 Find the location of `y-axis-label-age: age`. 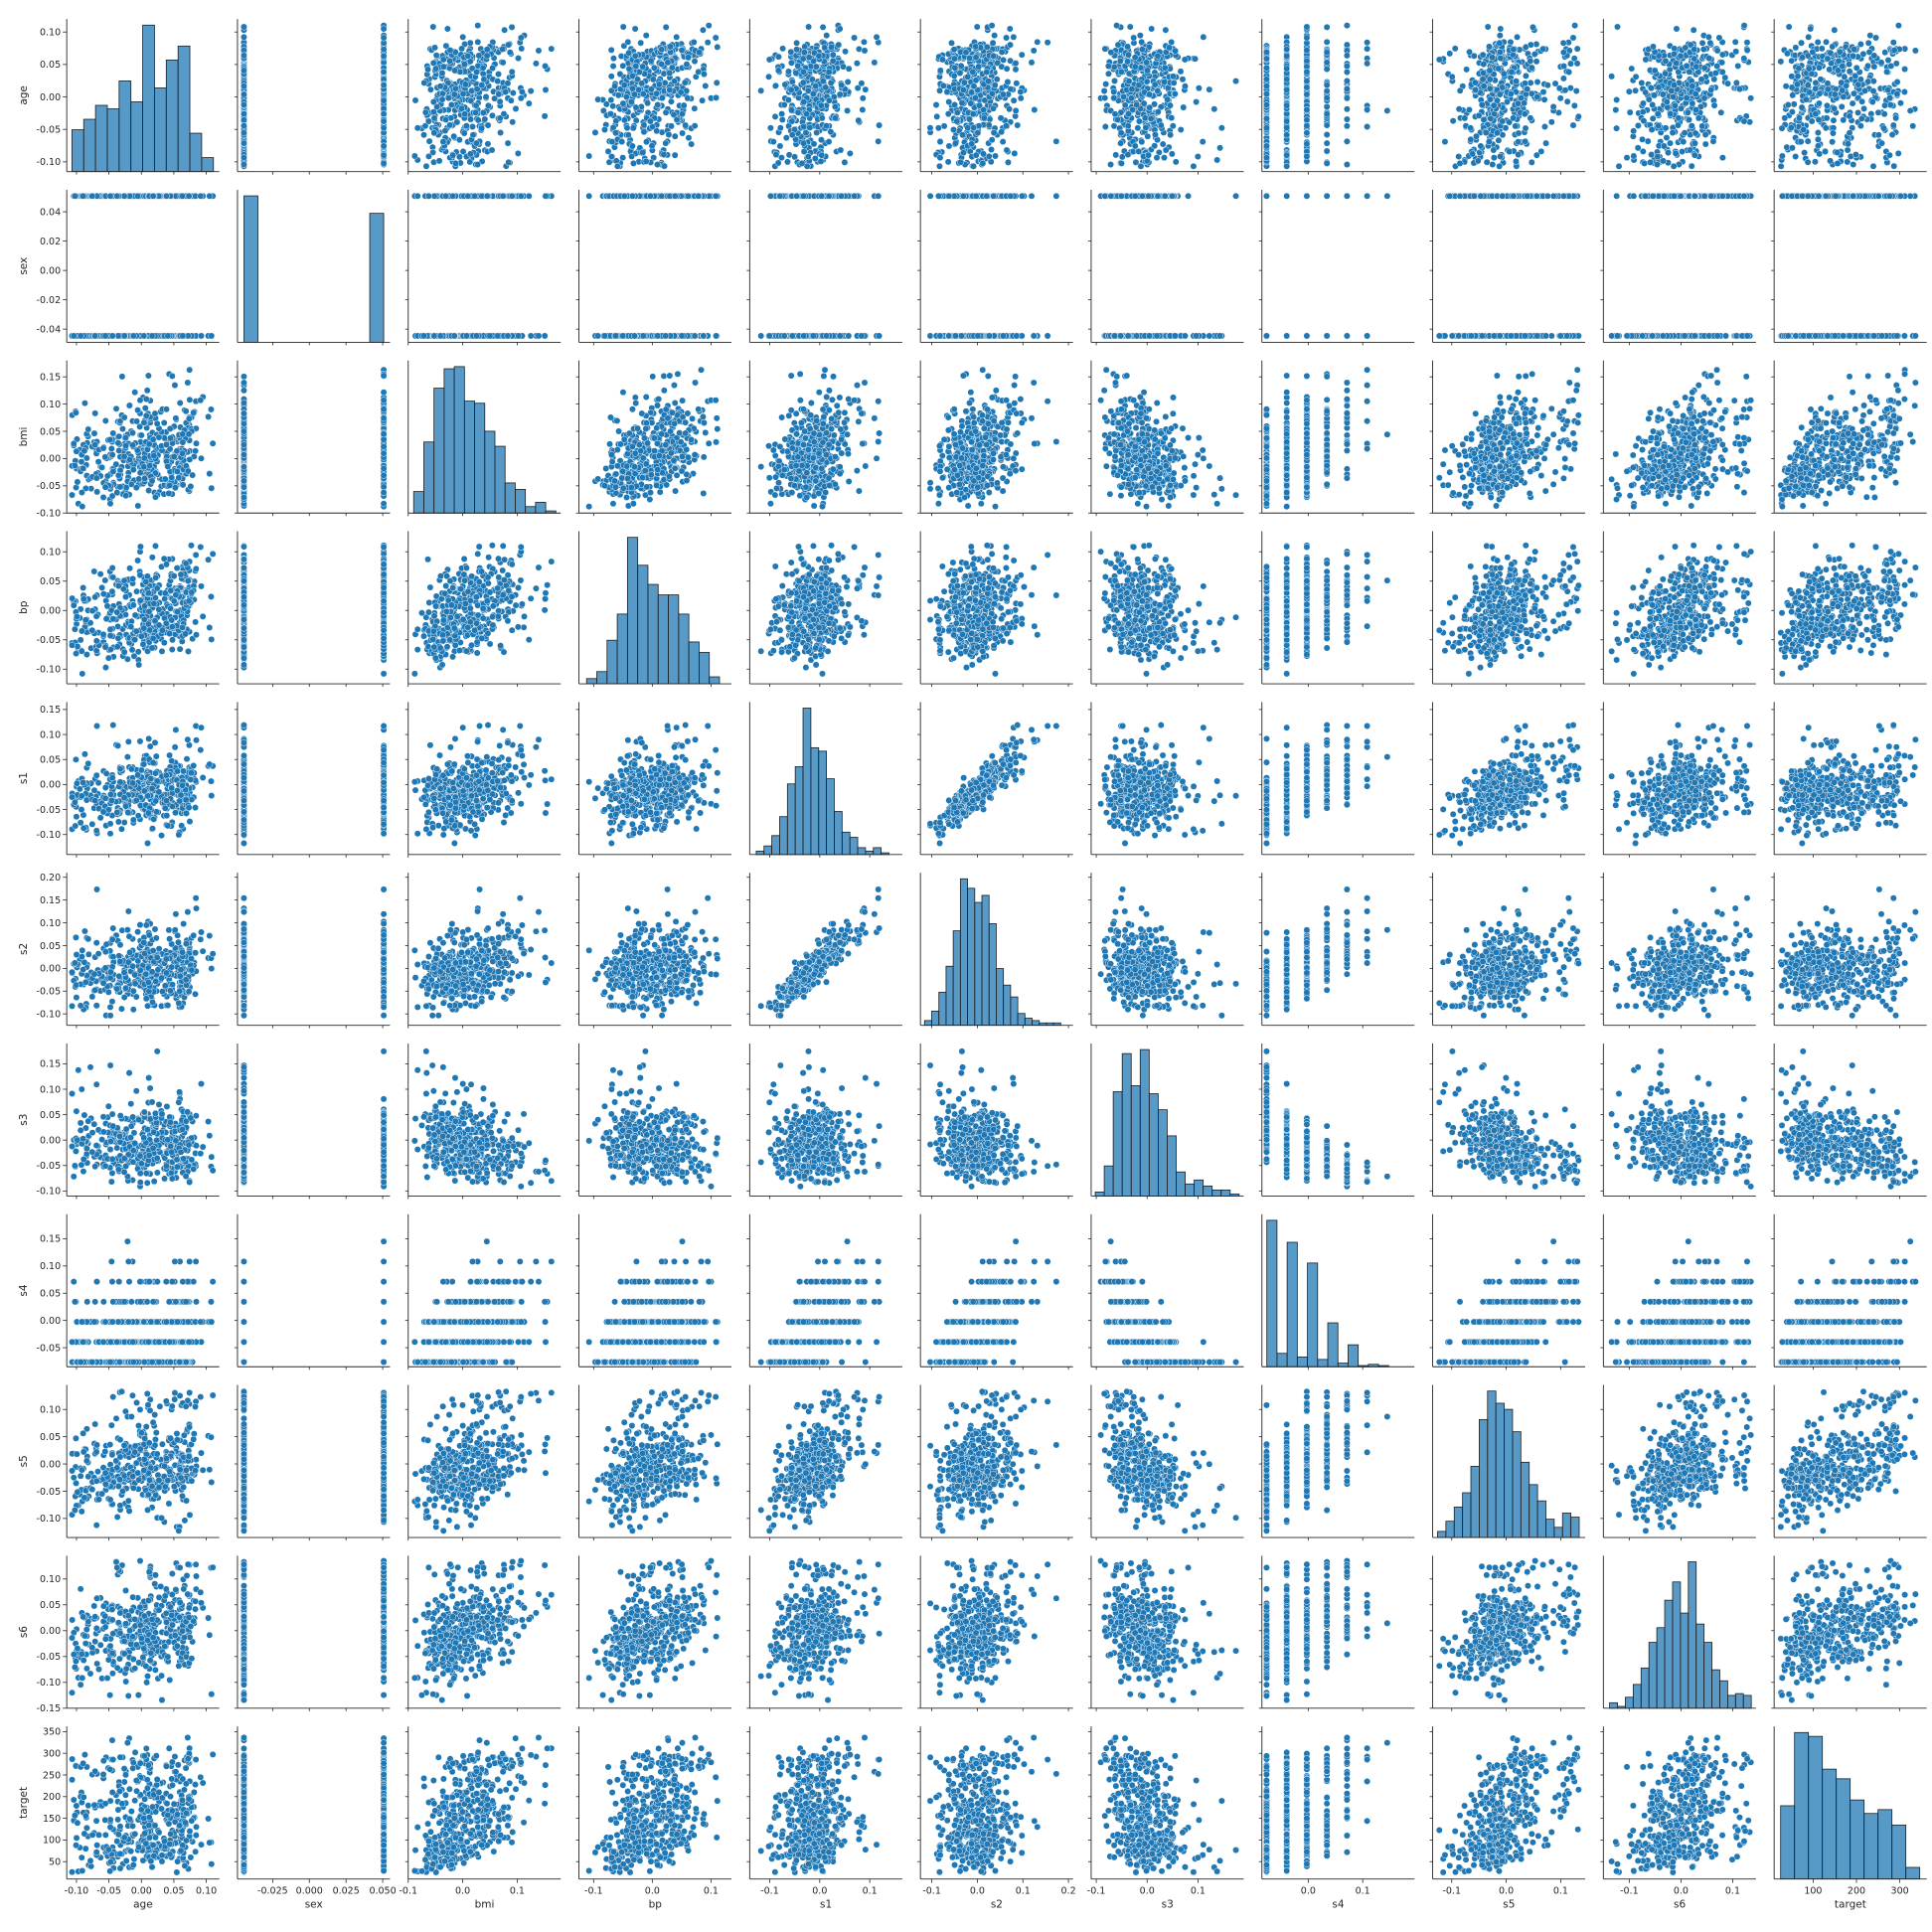

y-axis-label-age: age is located at coordinates (24, 95).